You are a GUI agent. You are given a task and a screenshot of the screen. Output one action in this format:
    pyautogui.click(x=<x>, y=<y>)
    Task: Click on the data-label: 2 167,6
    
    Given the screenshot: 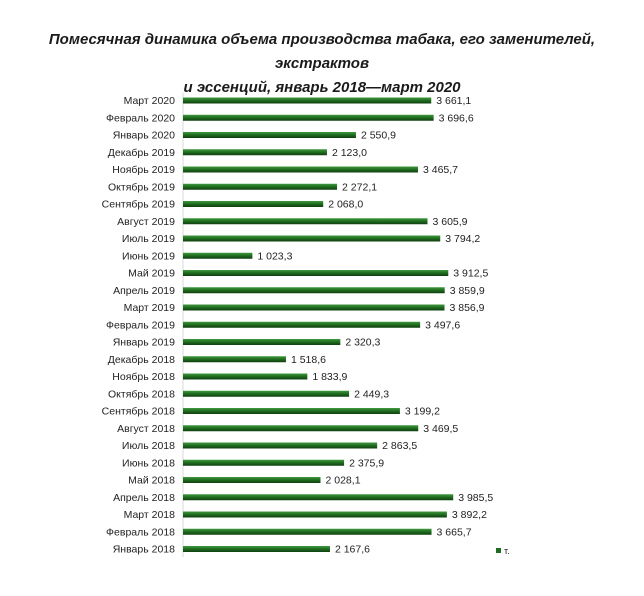 What is the action you would take?
    pyautogui.click(x=352, y=550)
    